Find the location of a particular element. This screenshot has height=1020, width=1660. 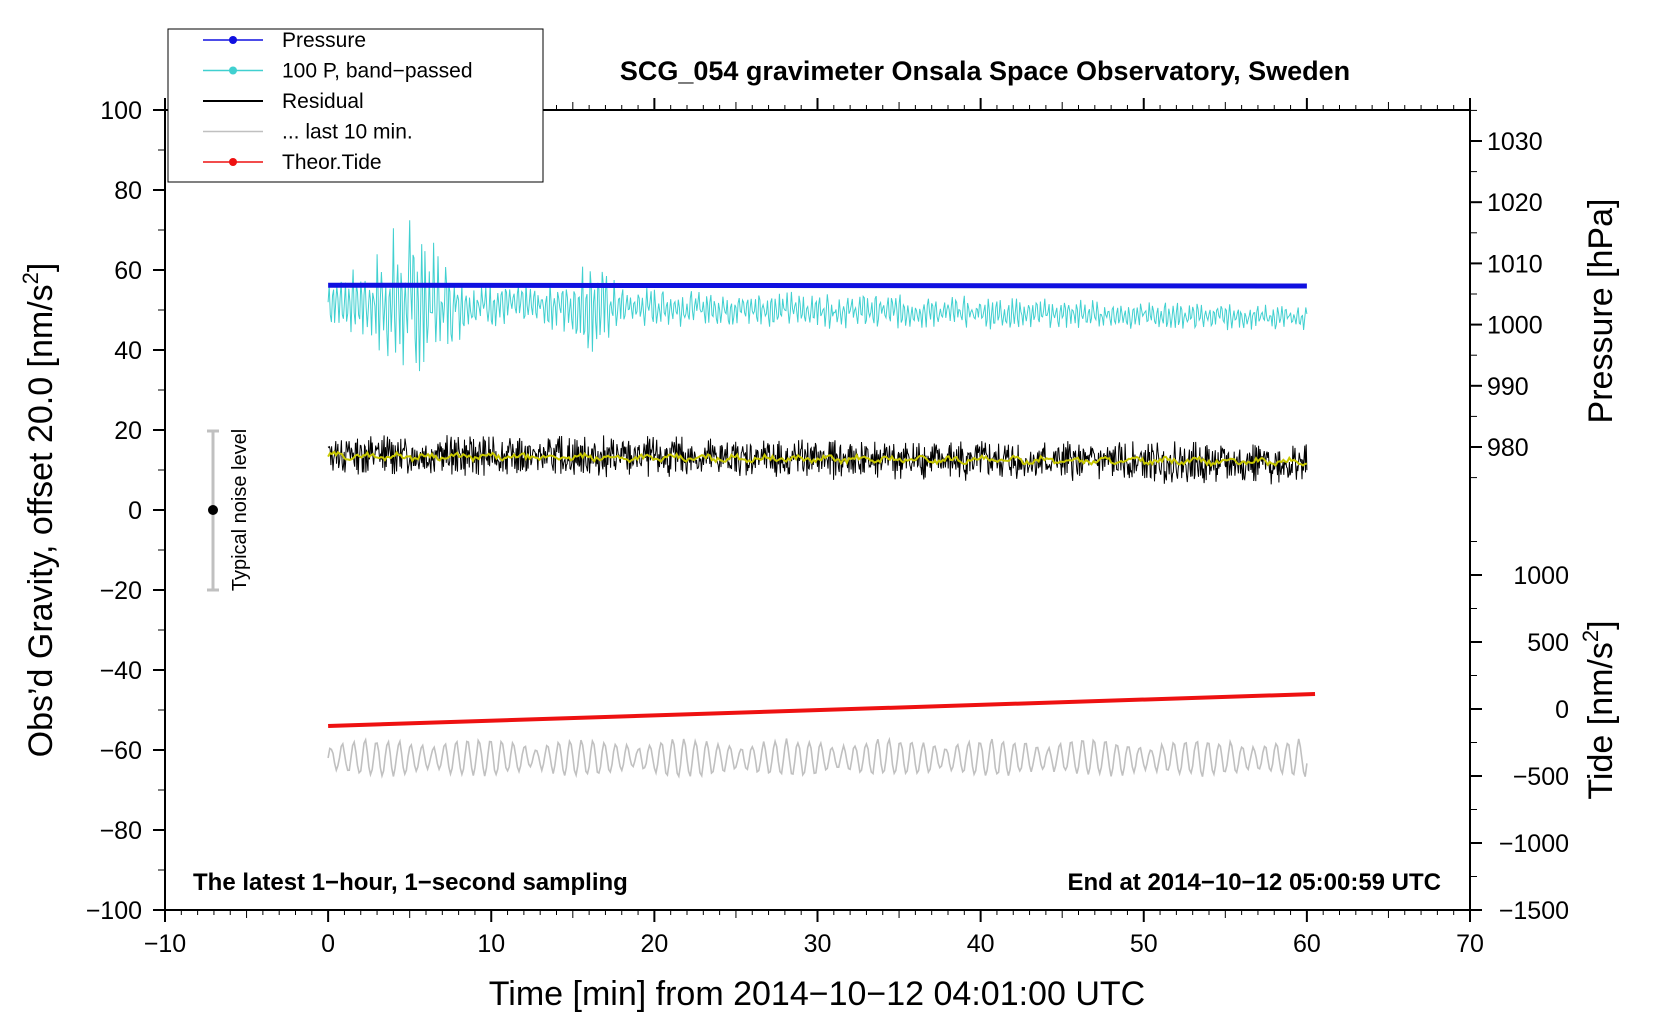

tide-title-main: Tide [nm/s is located at coordinates (1601, 720).